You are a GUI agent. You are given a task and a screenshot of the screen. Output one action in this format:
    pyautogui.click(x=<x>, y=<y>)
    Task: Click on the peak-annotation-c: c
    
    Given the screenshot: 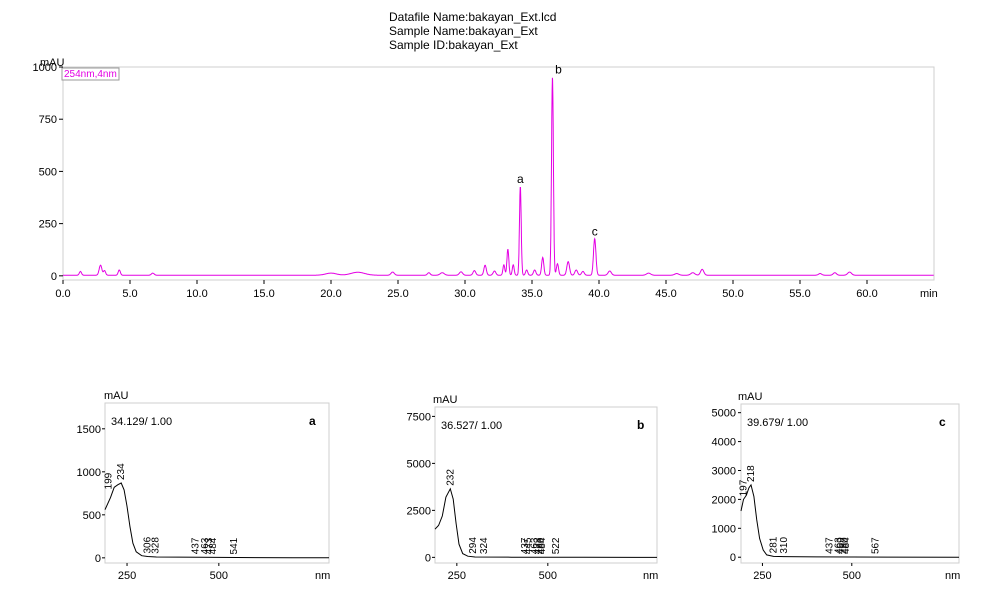 What is the action you would take?
    pyautogui.click(x=595, y=231)
    